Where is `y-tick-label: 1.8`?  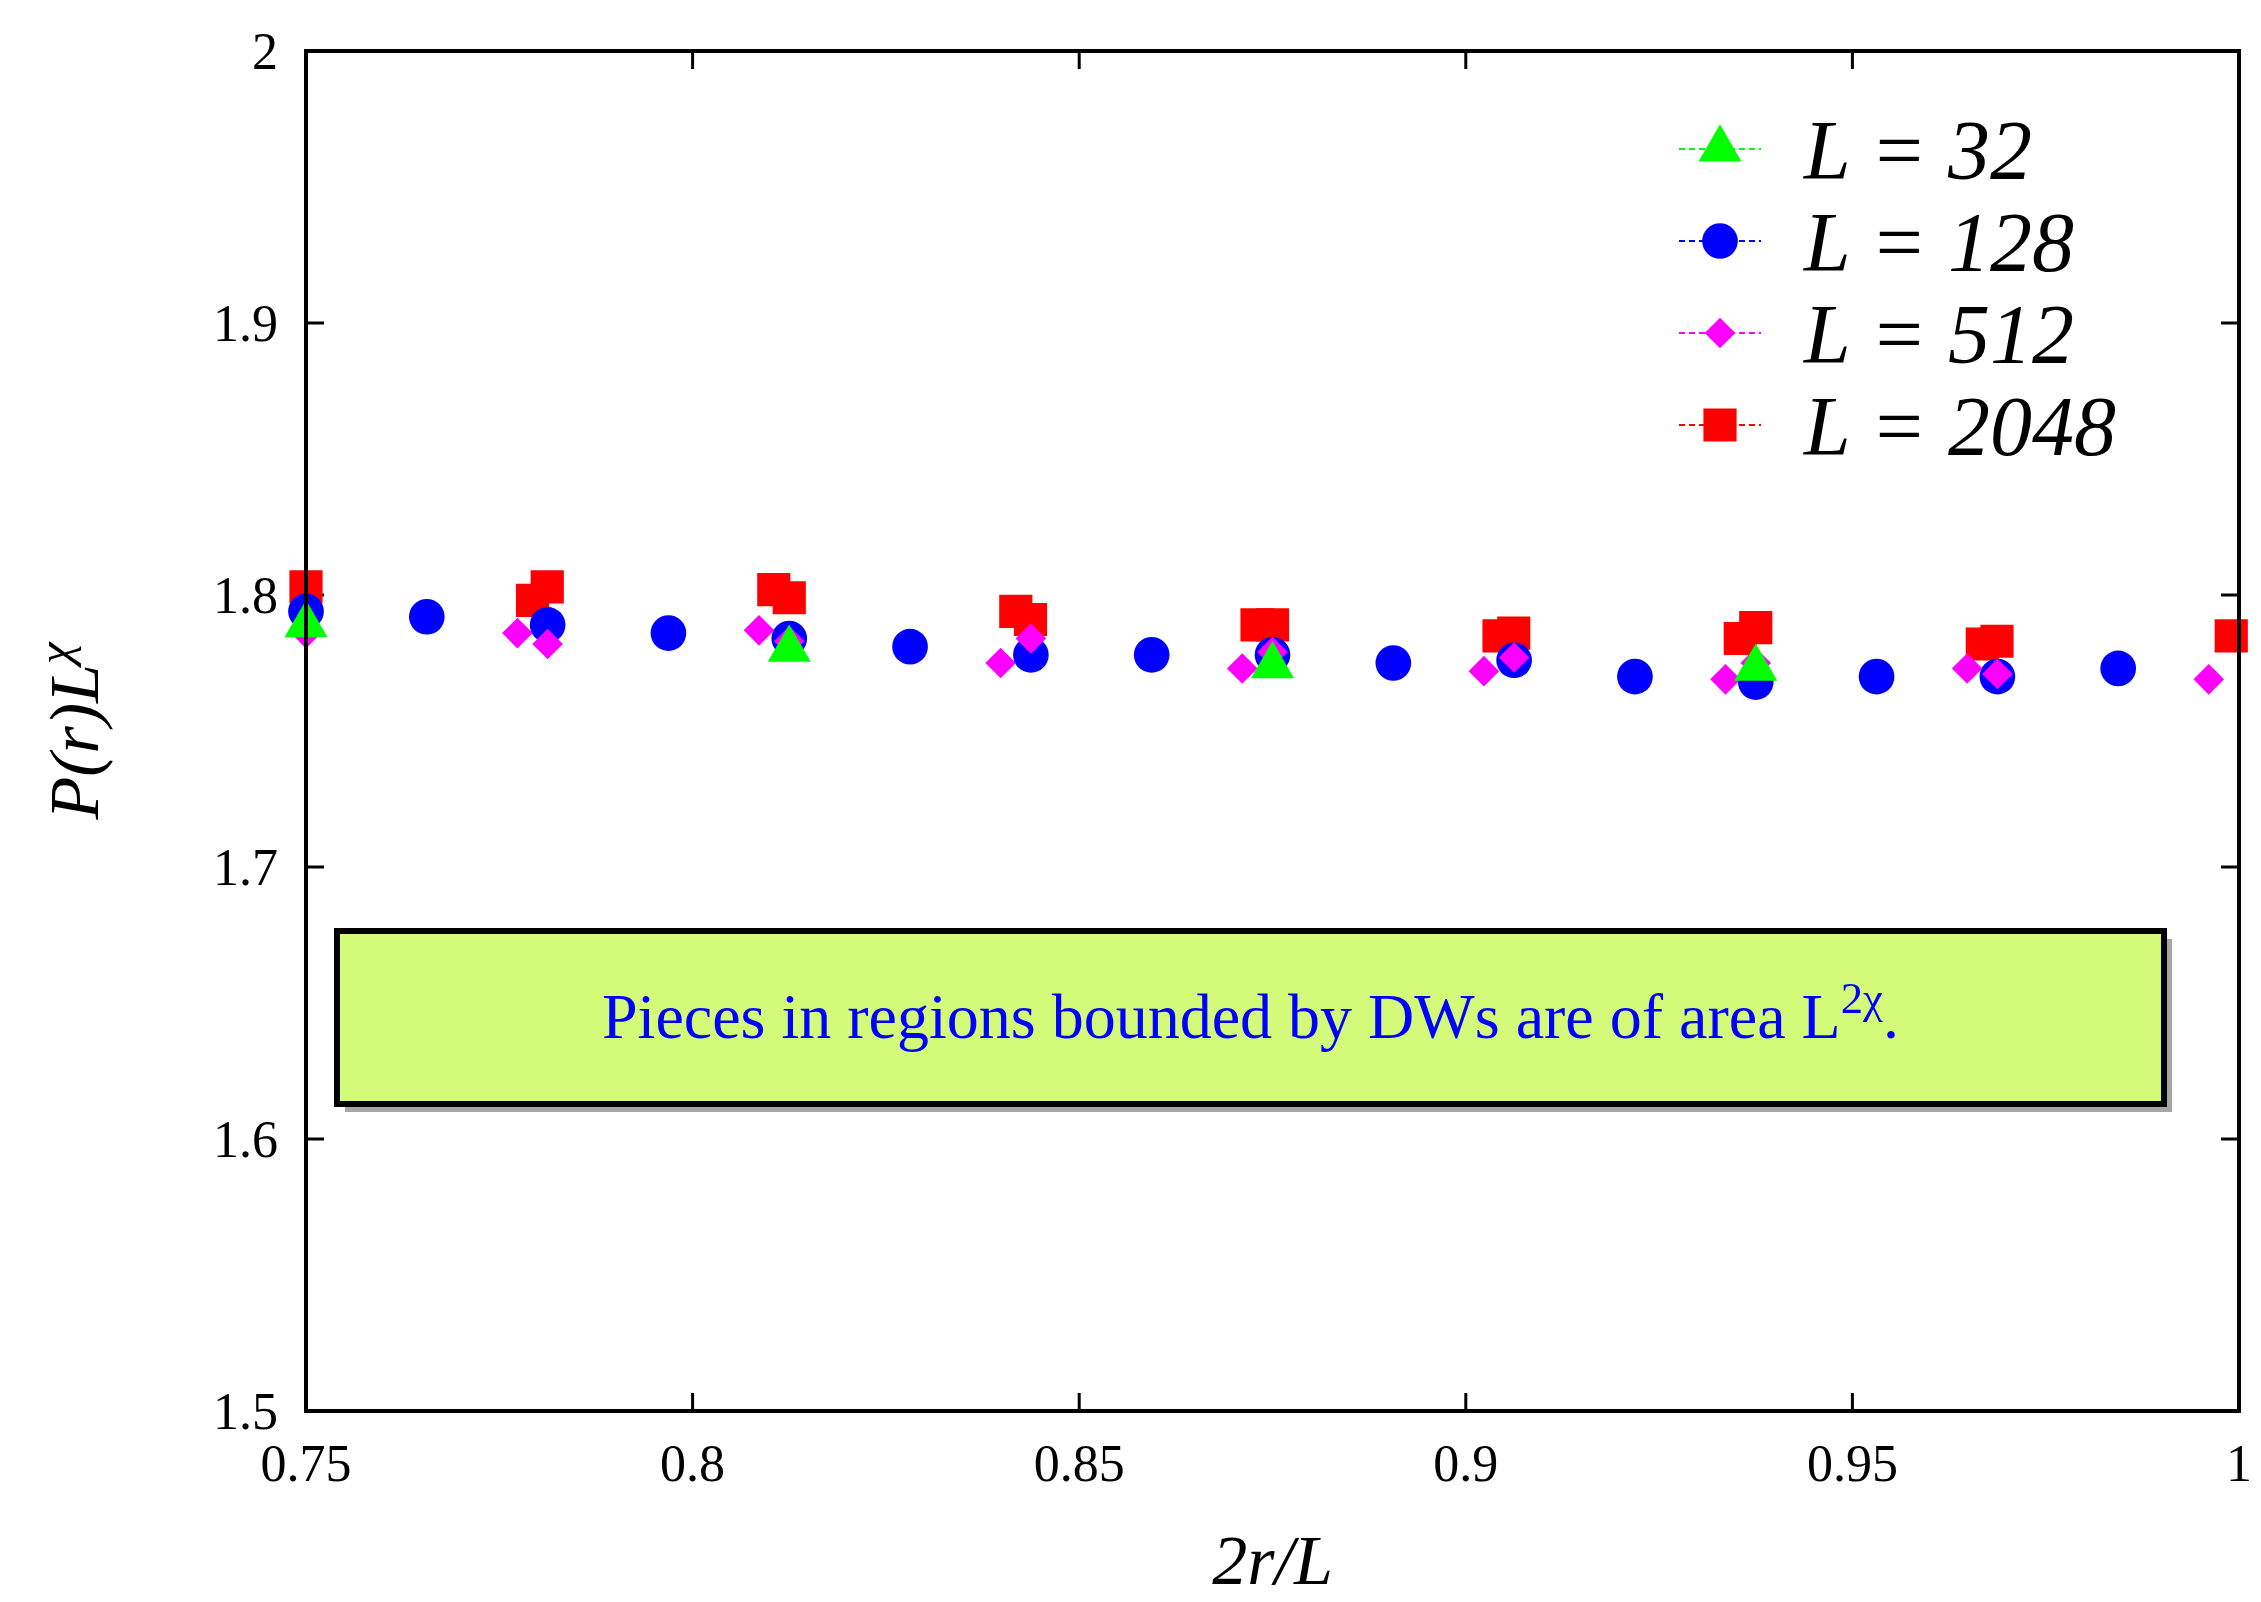 y-tick-label: 1.8 is located at coordinates (245, 595).